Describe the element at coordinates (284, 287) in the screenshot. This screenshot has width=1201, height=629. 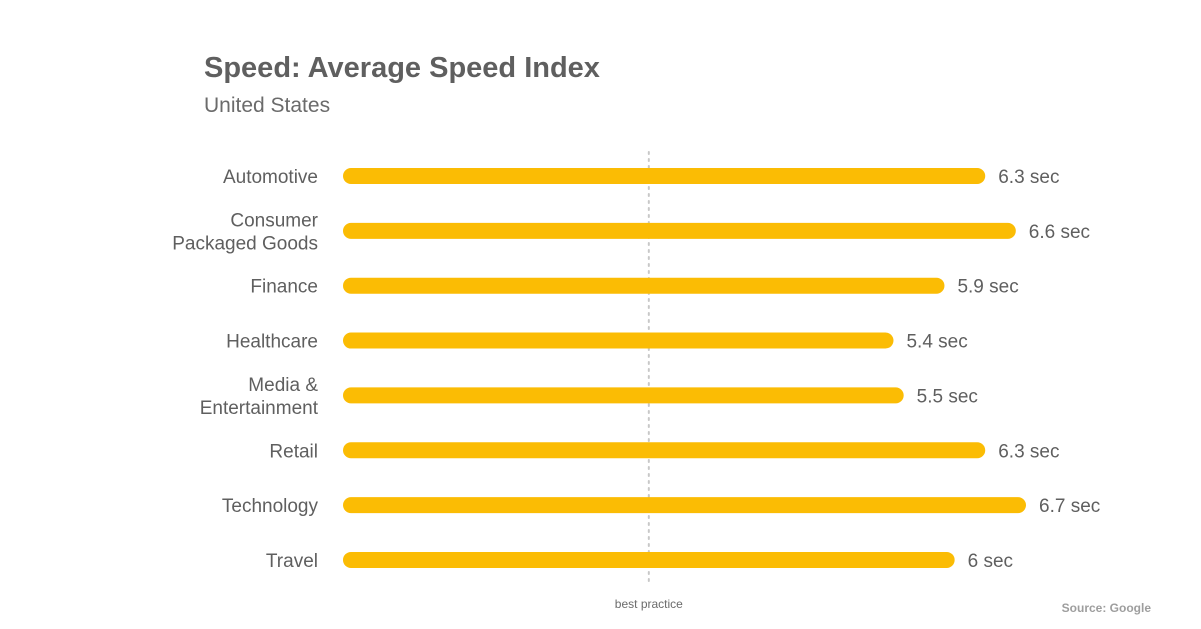
I see `category-label: Finance` at that location.